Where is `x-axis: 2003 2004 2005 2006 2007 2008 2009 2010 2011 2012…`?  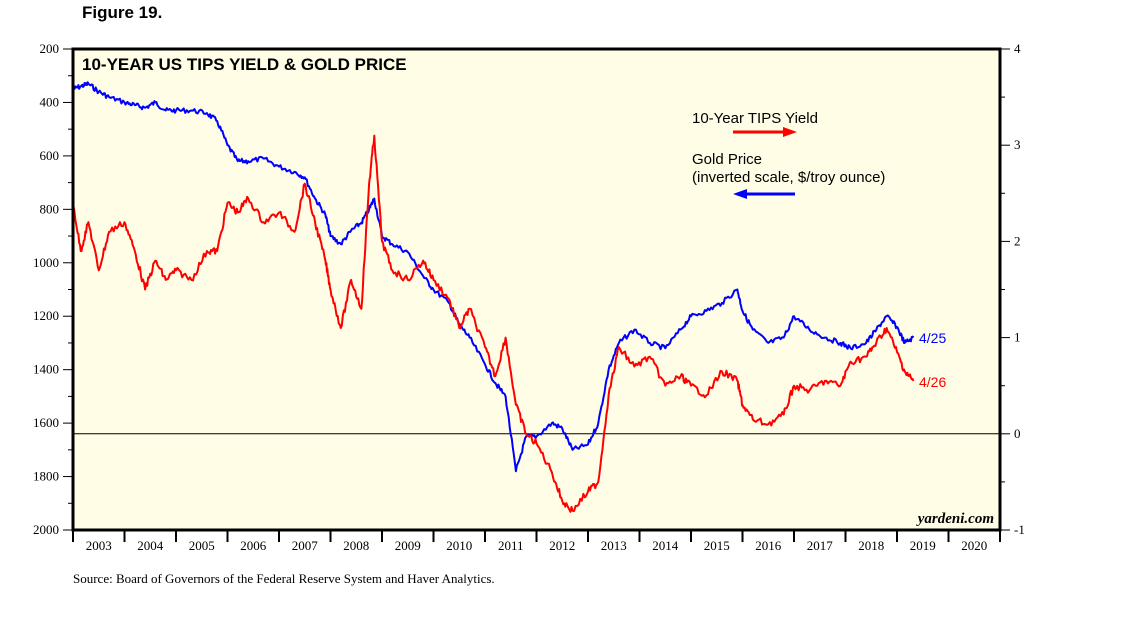 x-axis: 2003 2004 2005 2006 2007 2008 2009 2010 2011 2012… is located at coordinates (536, 541).